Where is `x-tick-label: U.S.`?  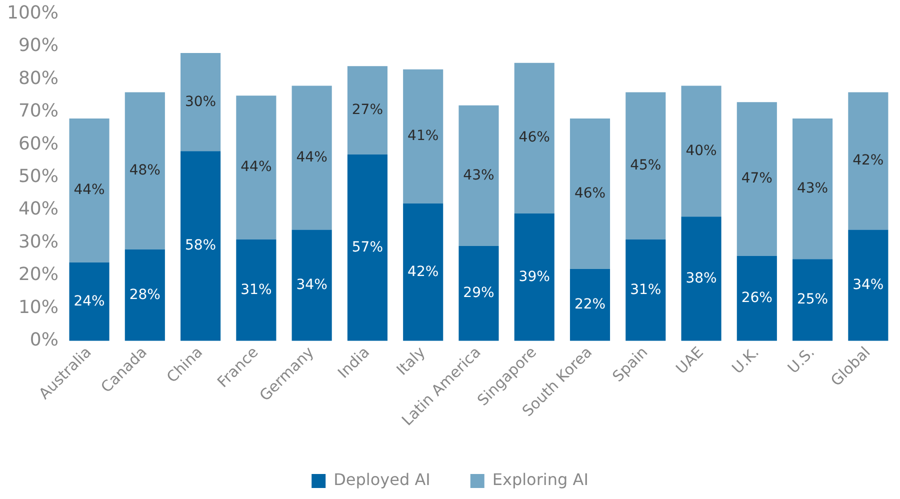
x-tick-label: U.S. is located at coordinates (801, 360).